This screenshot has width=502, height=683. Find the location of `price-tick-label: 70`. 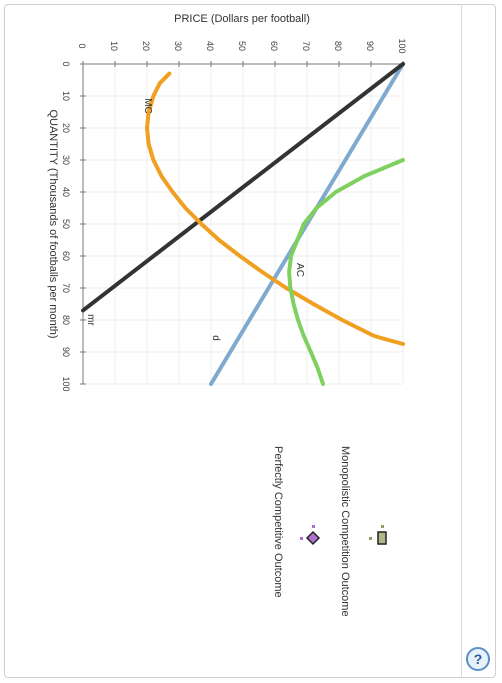

price-tick-label: 70 is located at coordinates (306, 46).